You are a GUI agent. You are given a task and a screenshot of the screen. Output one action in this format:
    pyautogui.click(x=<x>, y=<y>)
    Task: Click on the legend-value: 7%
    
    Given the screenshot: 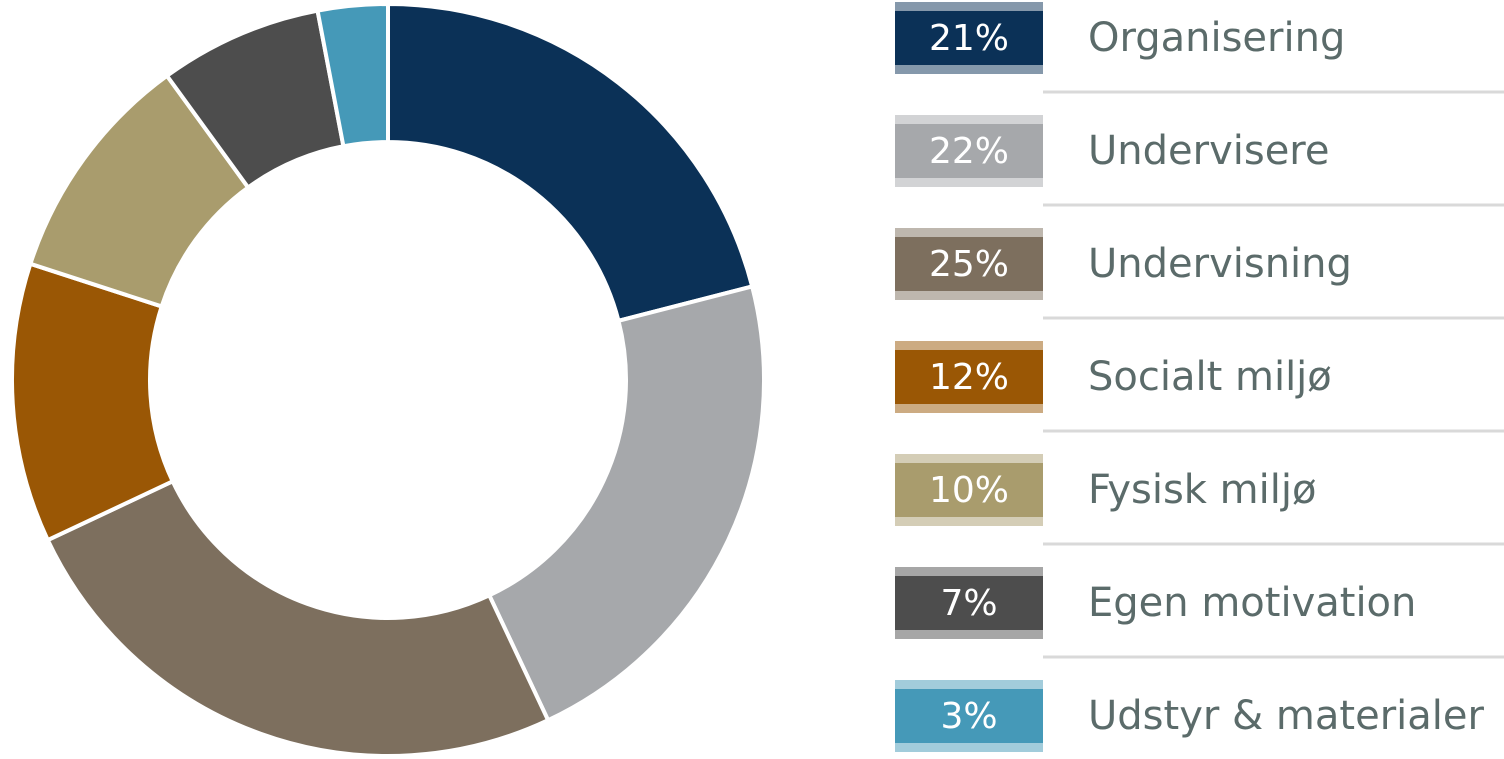 What is the action you would take?
    pyautogui.click(x=968, y=603)
    